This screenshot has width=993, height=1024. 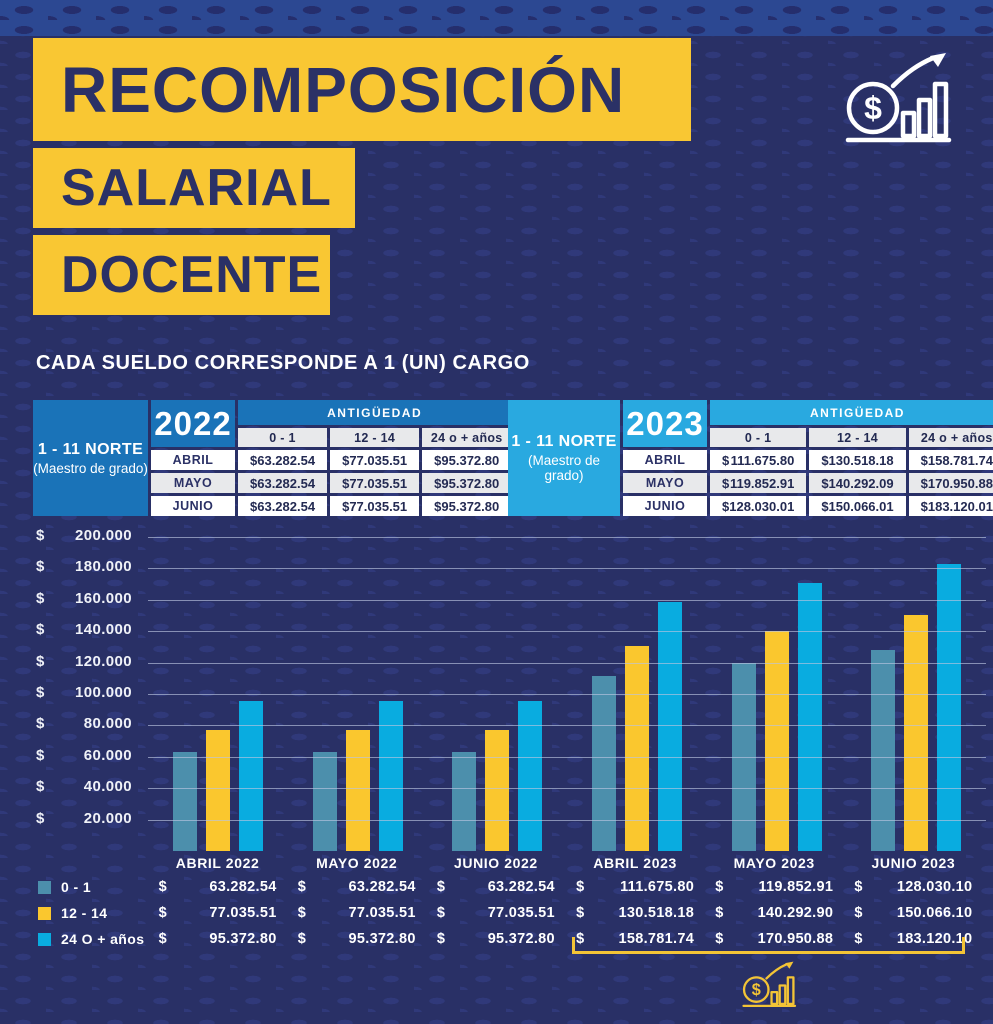 I want to click on bottom-value: $111.675.80, so click(x=635, y=887).